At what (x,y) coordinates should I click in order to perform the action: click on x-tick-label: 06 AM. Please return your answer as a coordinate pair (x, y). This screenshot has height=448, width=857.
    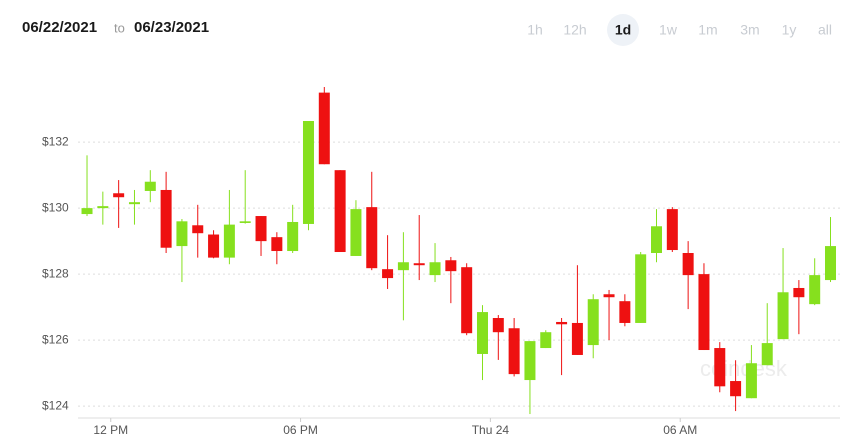
    Looking at the image, I should click on (680, 430).